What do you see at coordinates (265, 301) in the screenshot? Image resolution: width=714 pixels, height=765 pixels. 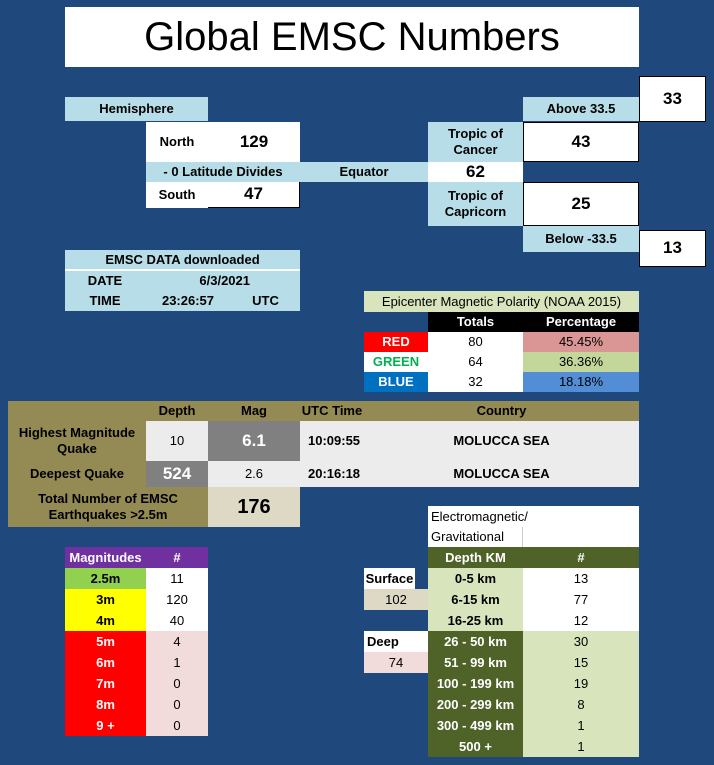 I see `time-zone: UTC` at bounding box center [265, 301].